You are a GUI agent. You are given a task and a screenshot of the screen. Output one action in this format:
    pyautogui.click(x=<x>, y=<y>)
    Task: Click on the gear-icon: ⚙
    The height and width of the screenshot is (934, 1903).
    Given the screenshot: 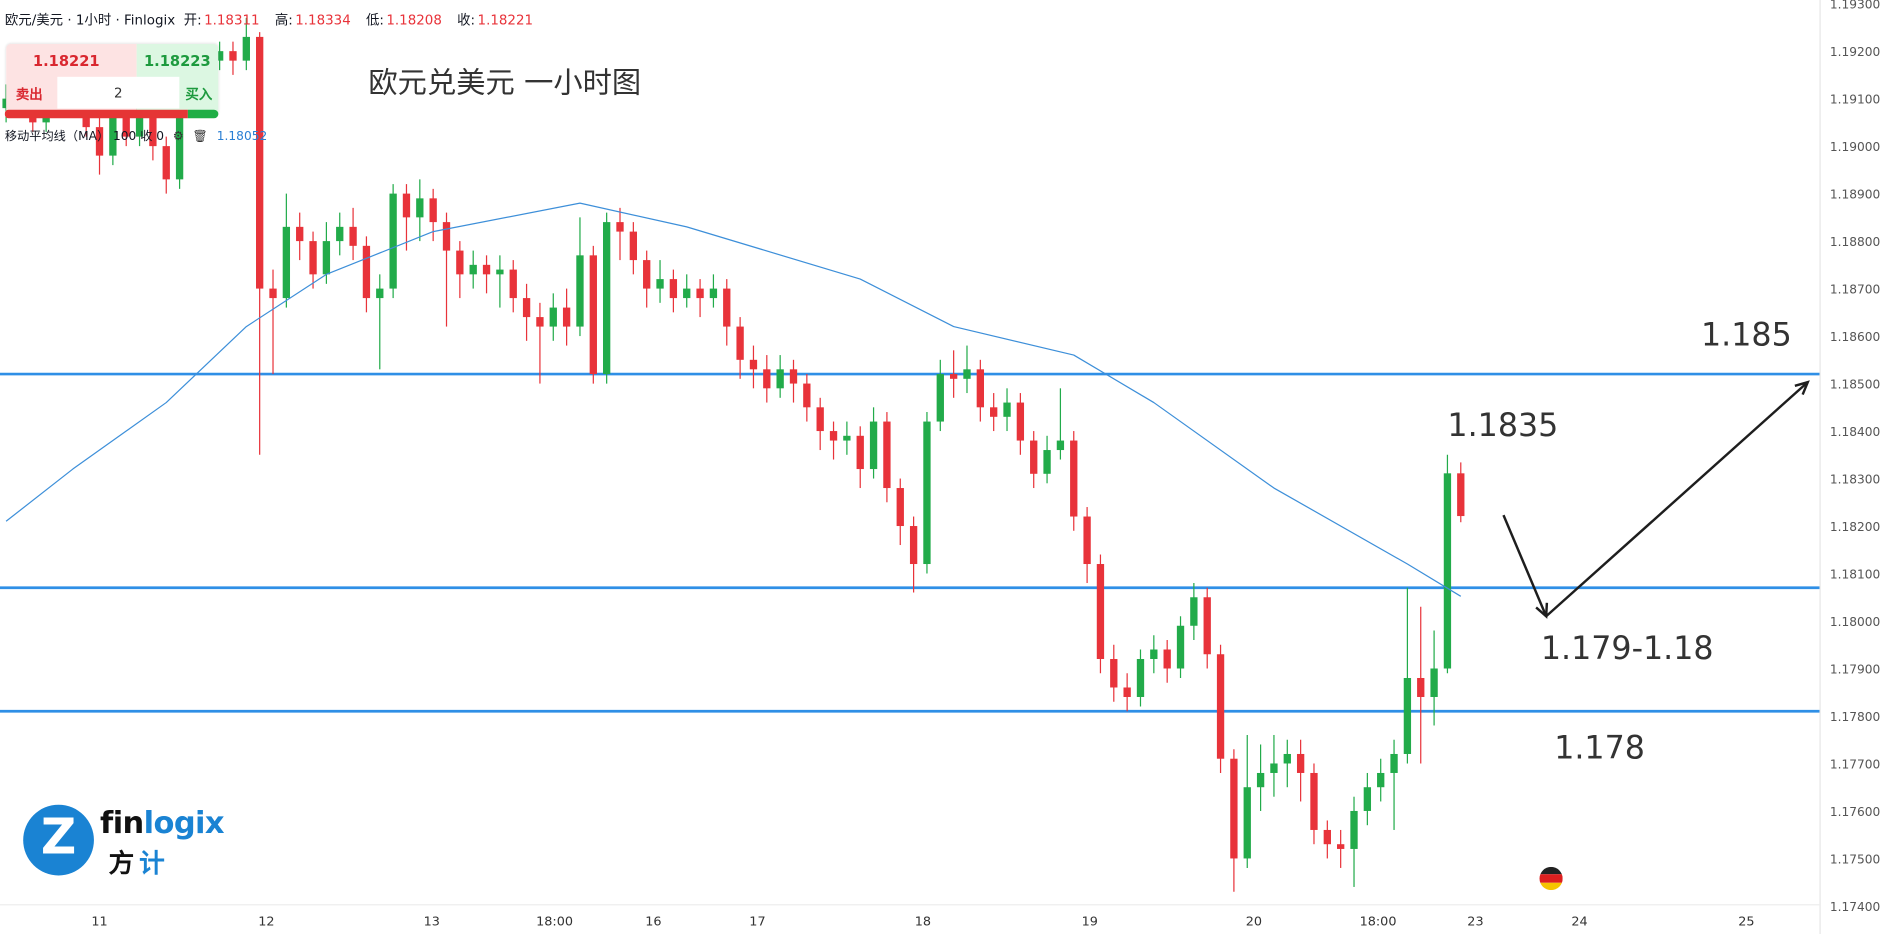 What is the action you would take?
    pyautogui.click(x=178, y=137)
    